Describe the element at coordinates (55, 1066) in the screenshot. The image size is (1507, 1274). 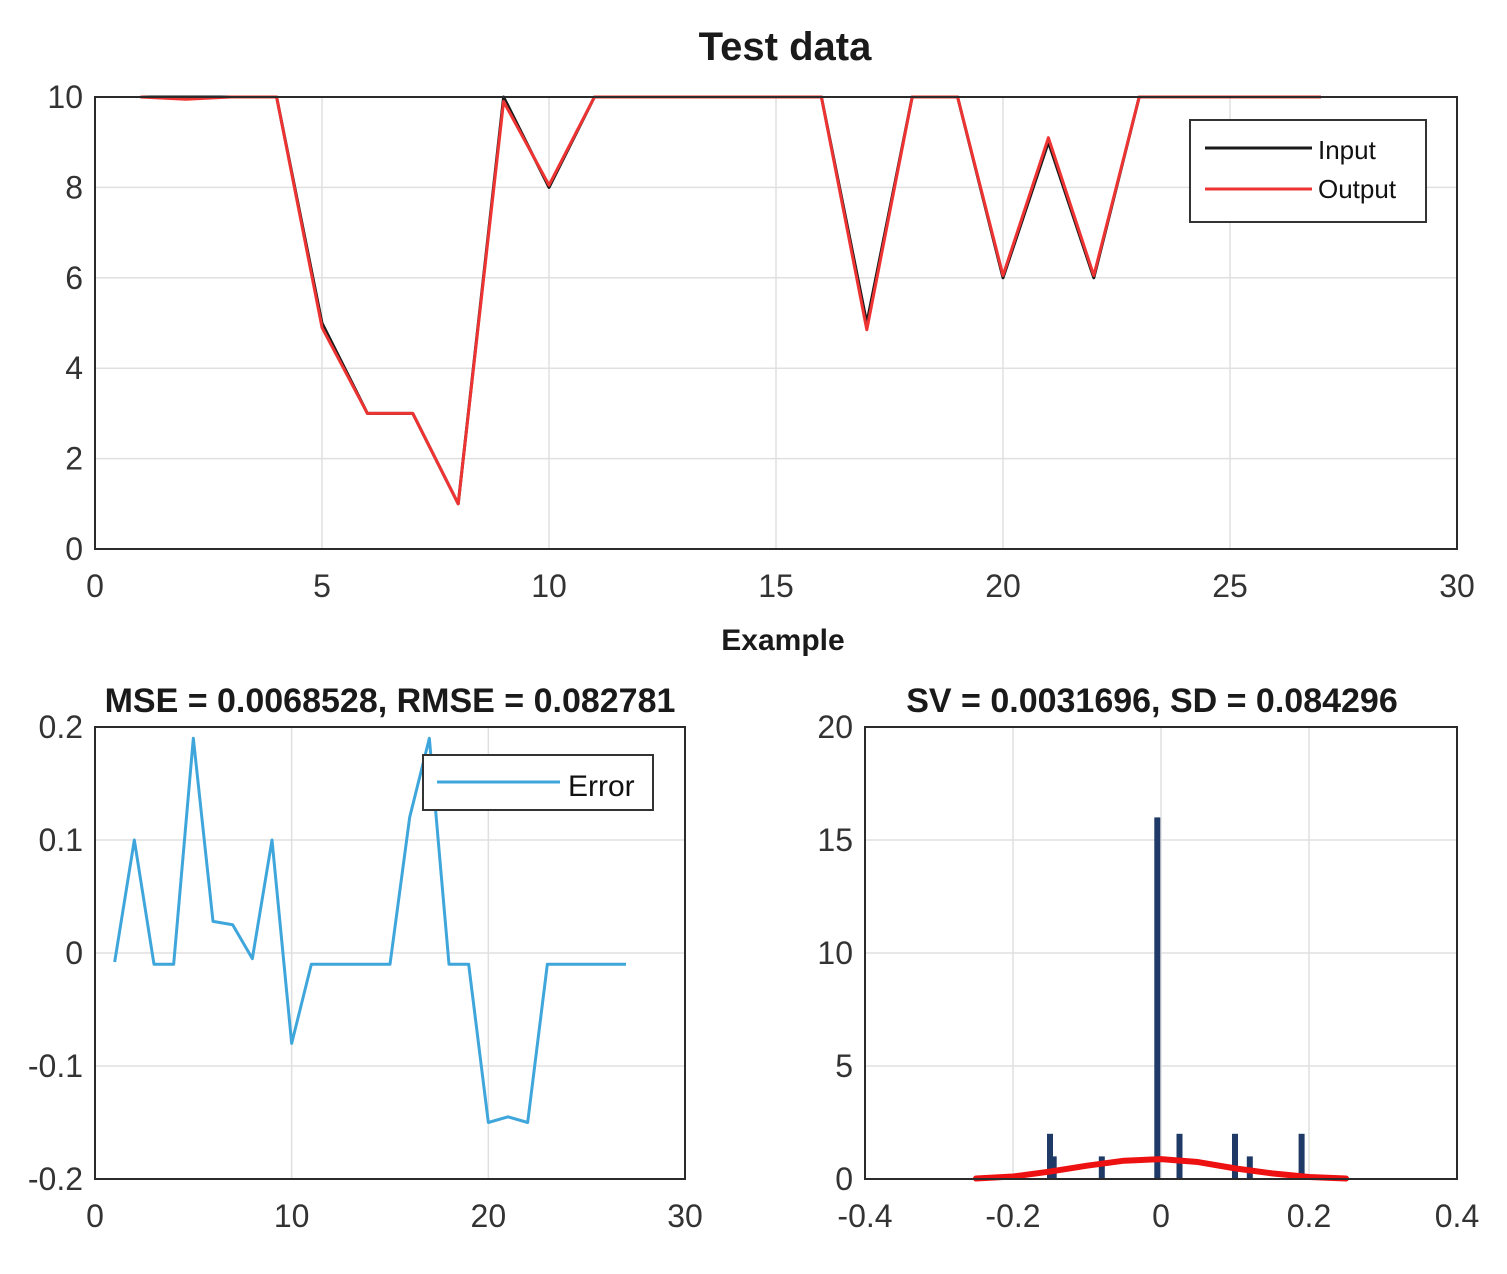
I see `y-tick-label: -0.1` at that location.